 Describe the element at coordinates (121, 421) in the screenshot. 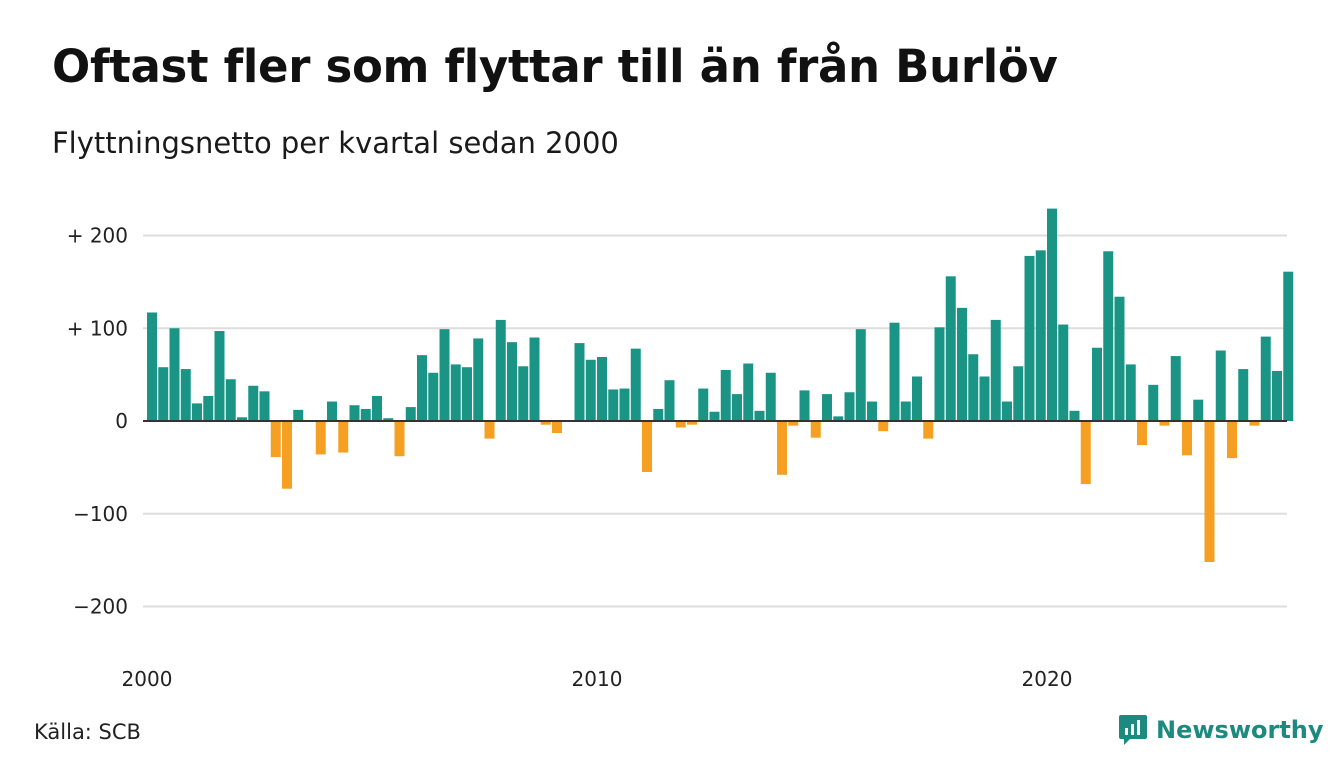

I see `y-tick-label: 0` at that location.